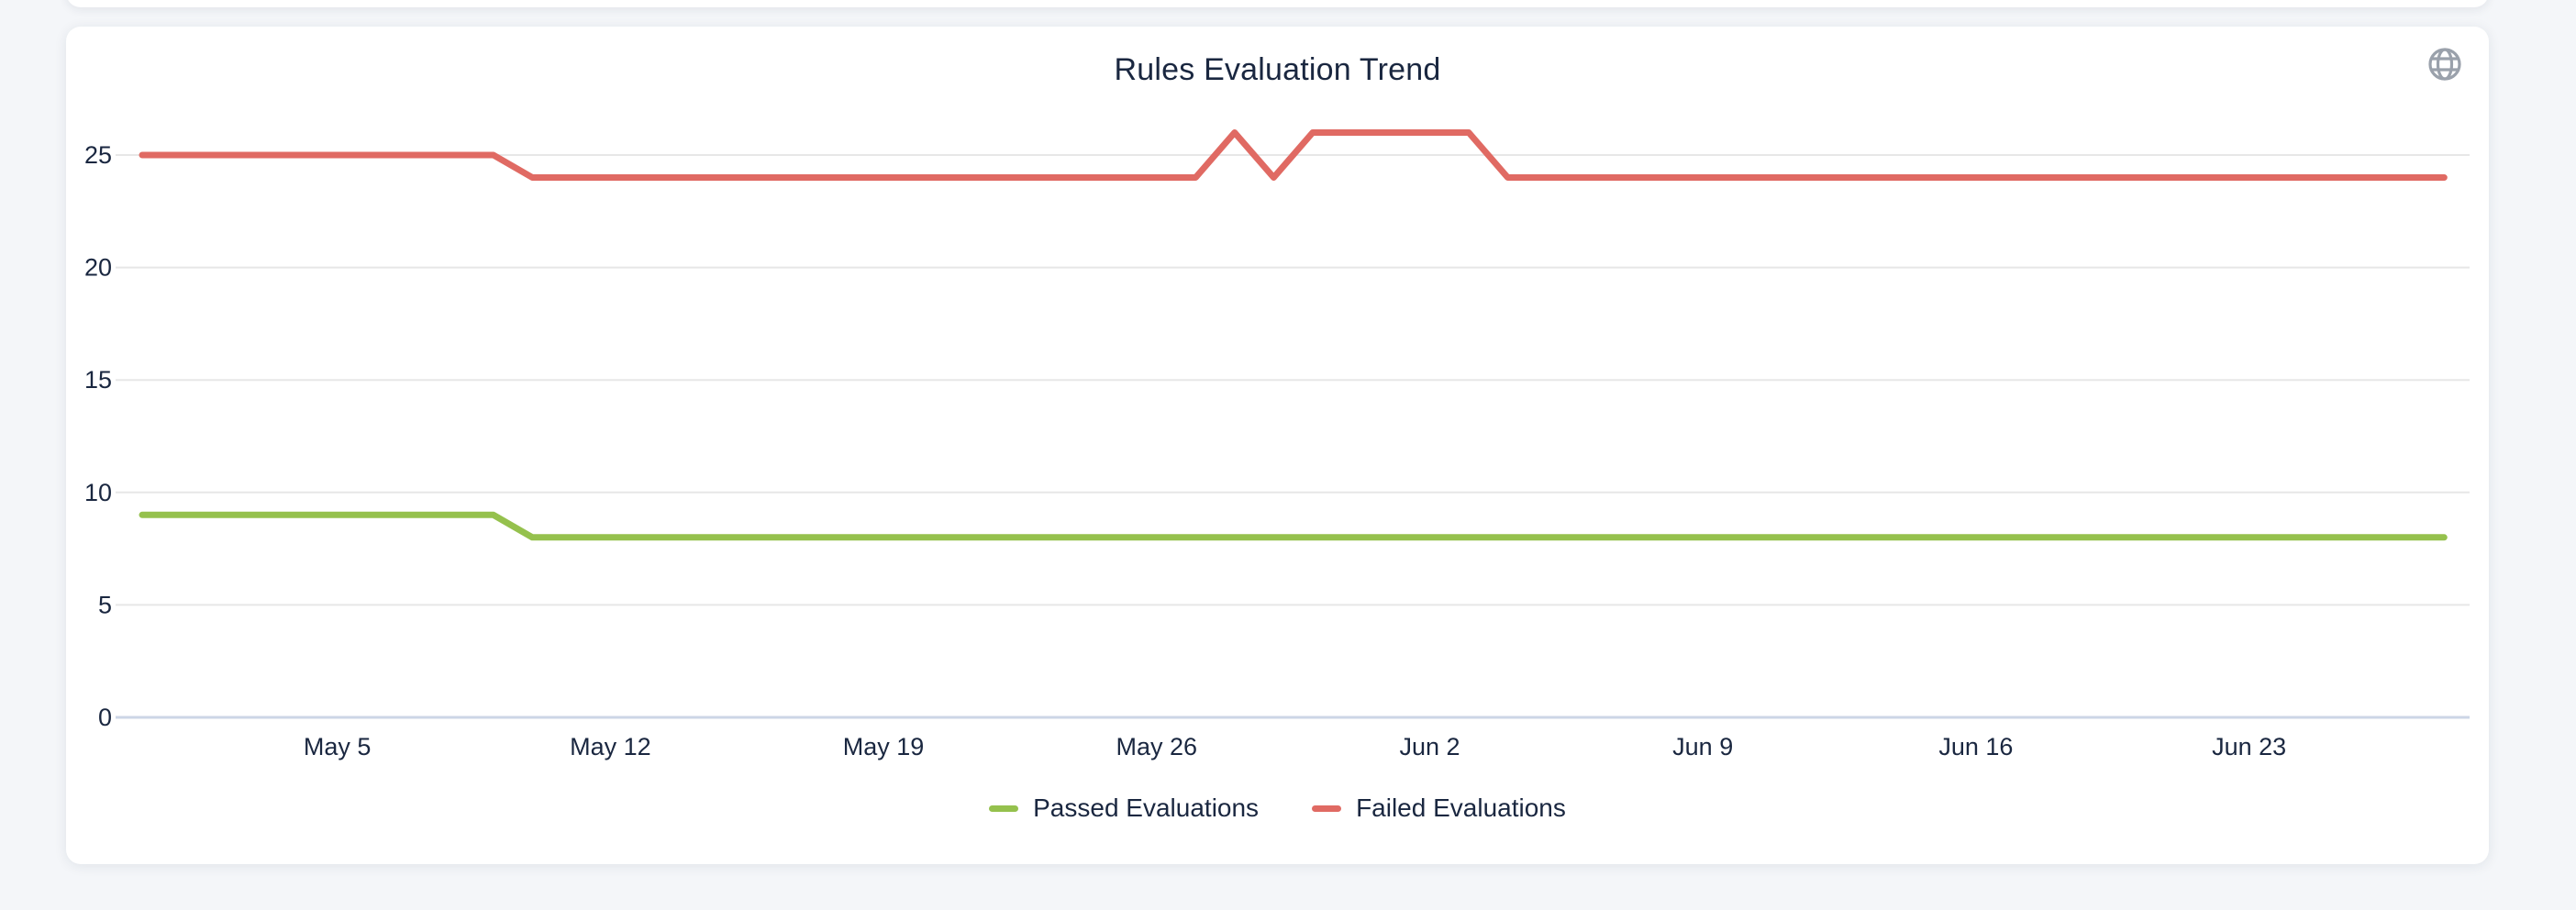  I want to click on x-axis-label: Jun 16, so click(1975, 746).